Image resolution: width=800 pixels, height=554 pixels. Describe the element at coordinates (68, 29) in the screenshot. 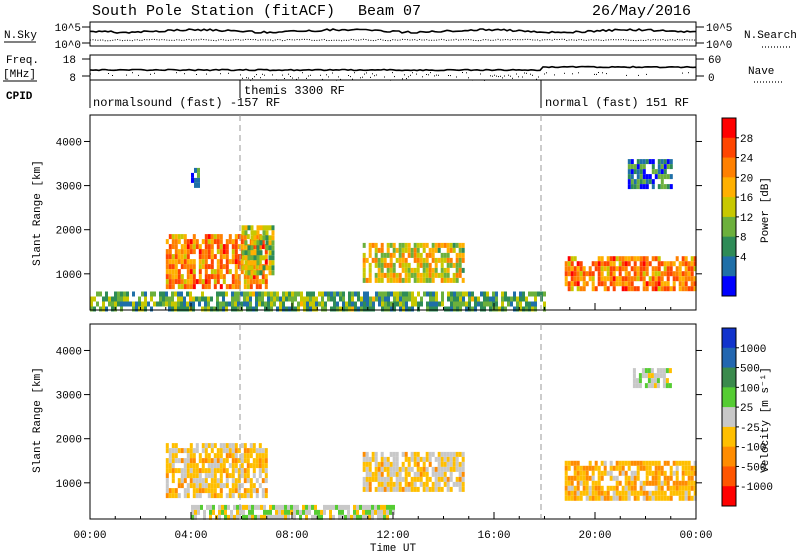

I see `nsky-tick-high: 10^5` at that location.